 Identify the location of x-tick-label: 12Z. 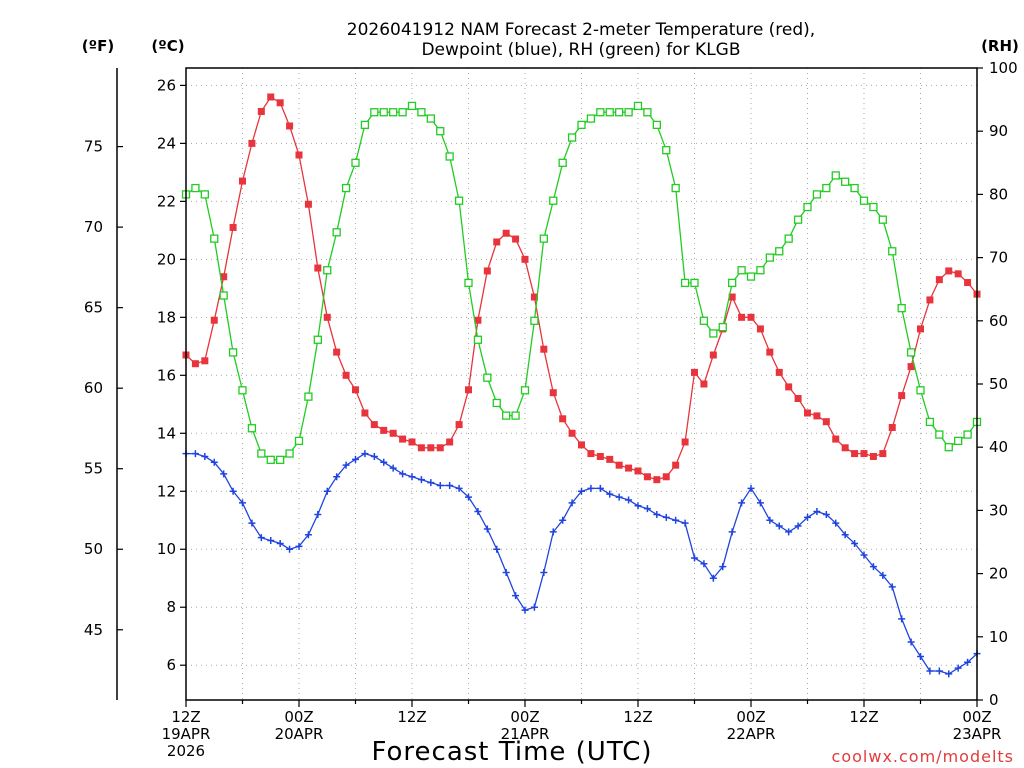
(863, 717).